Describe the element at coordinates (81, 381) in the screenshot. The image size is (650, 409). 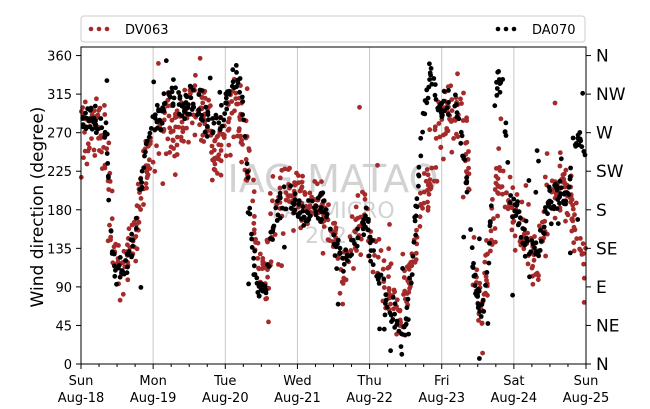
I see `x-tick-label-day: Sun` at that location.